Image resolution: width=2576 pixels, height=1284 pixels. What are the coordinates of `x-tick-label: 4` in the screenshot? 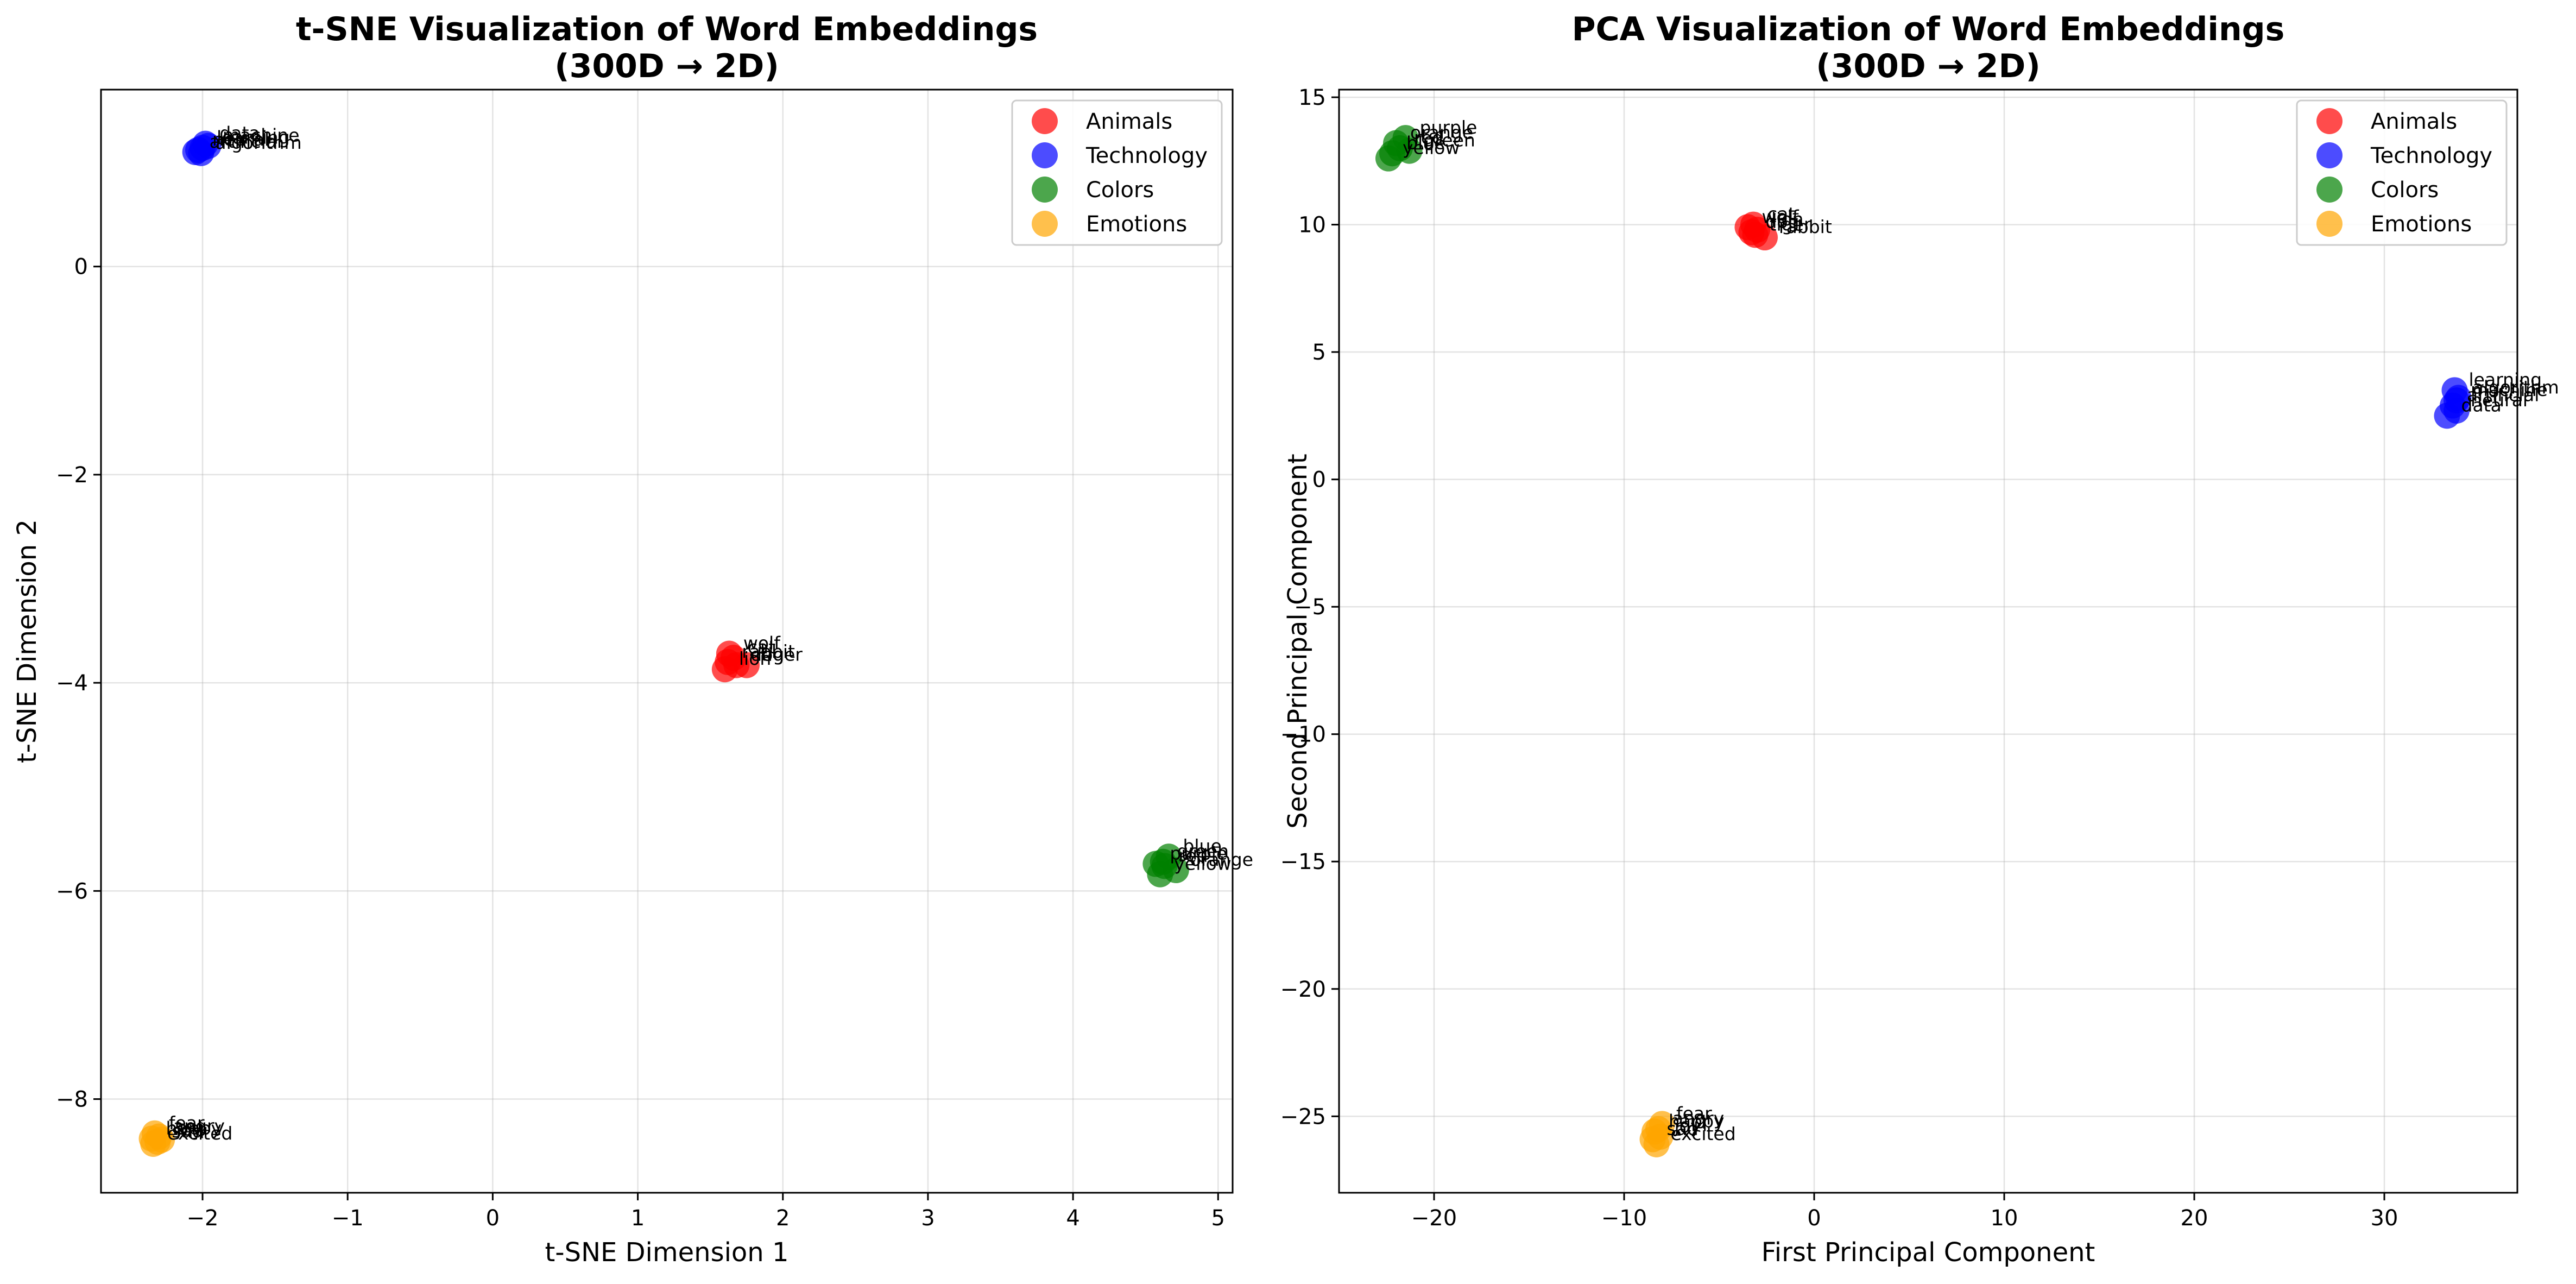 It's located at (1072, 1218).